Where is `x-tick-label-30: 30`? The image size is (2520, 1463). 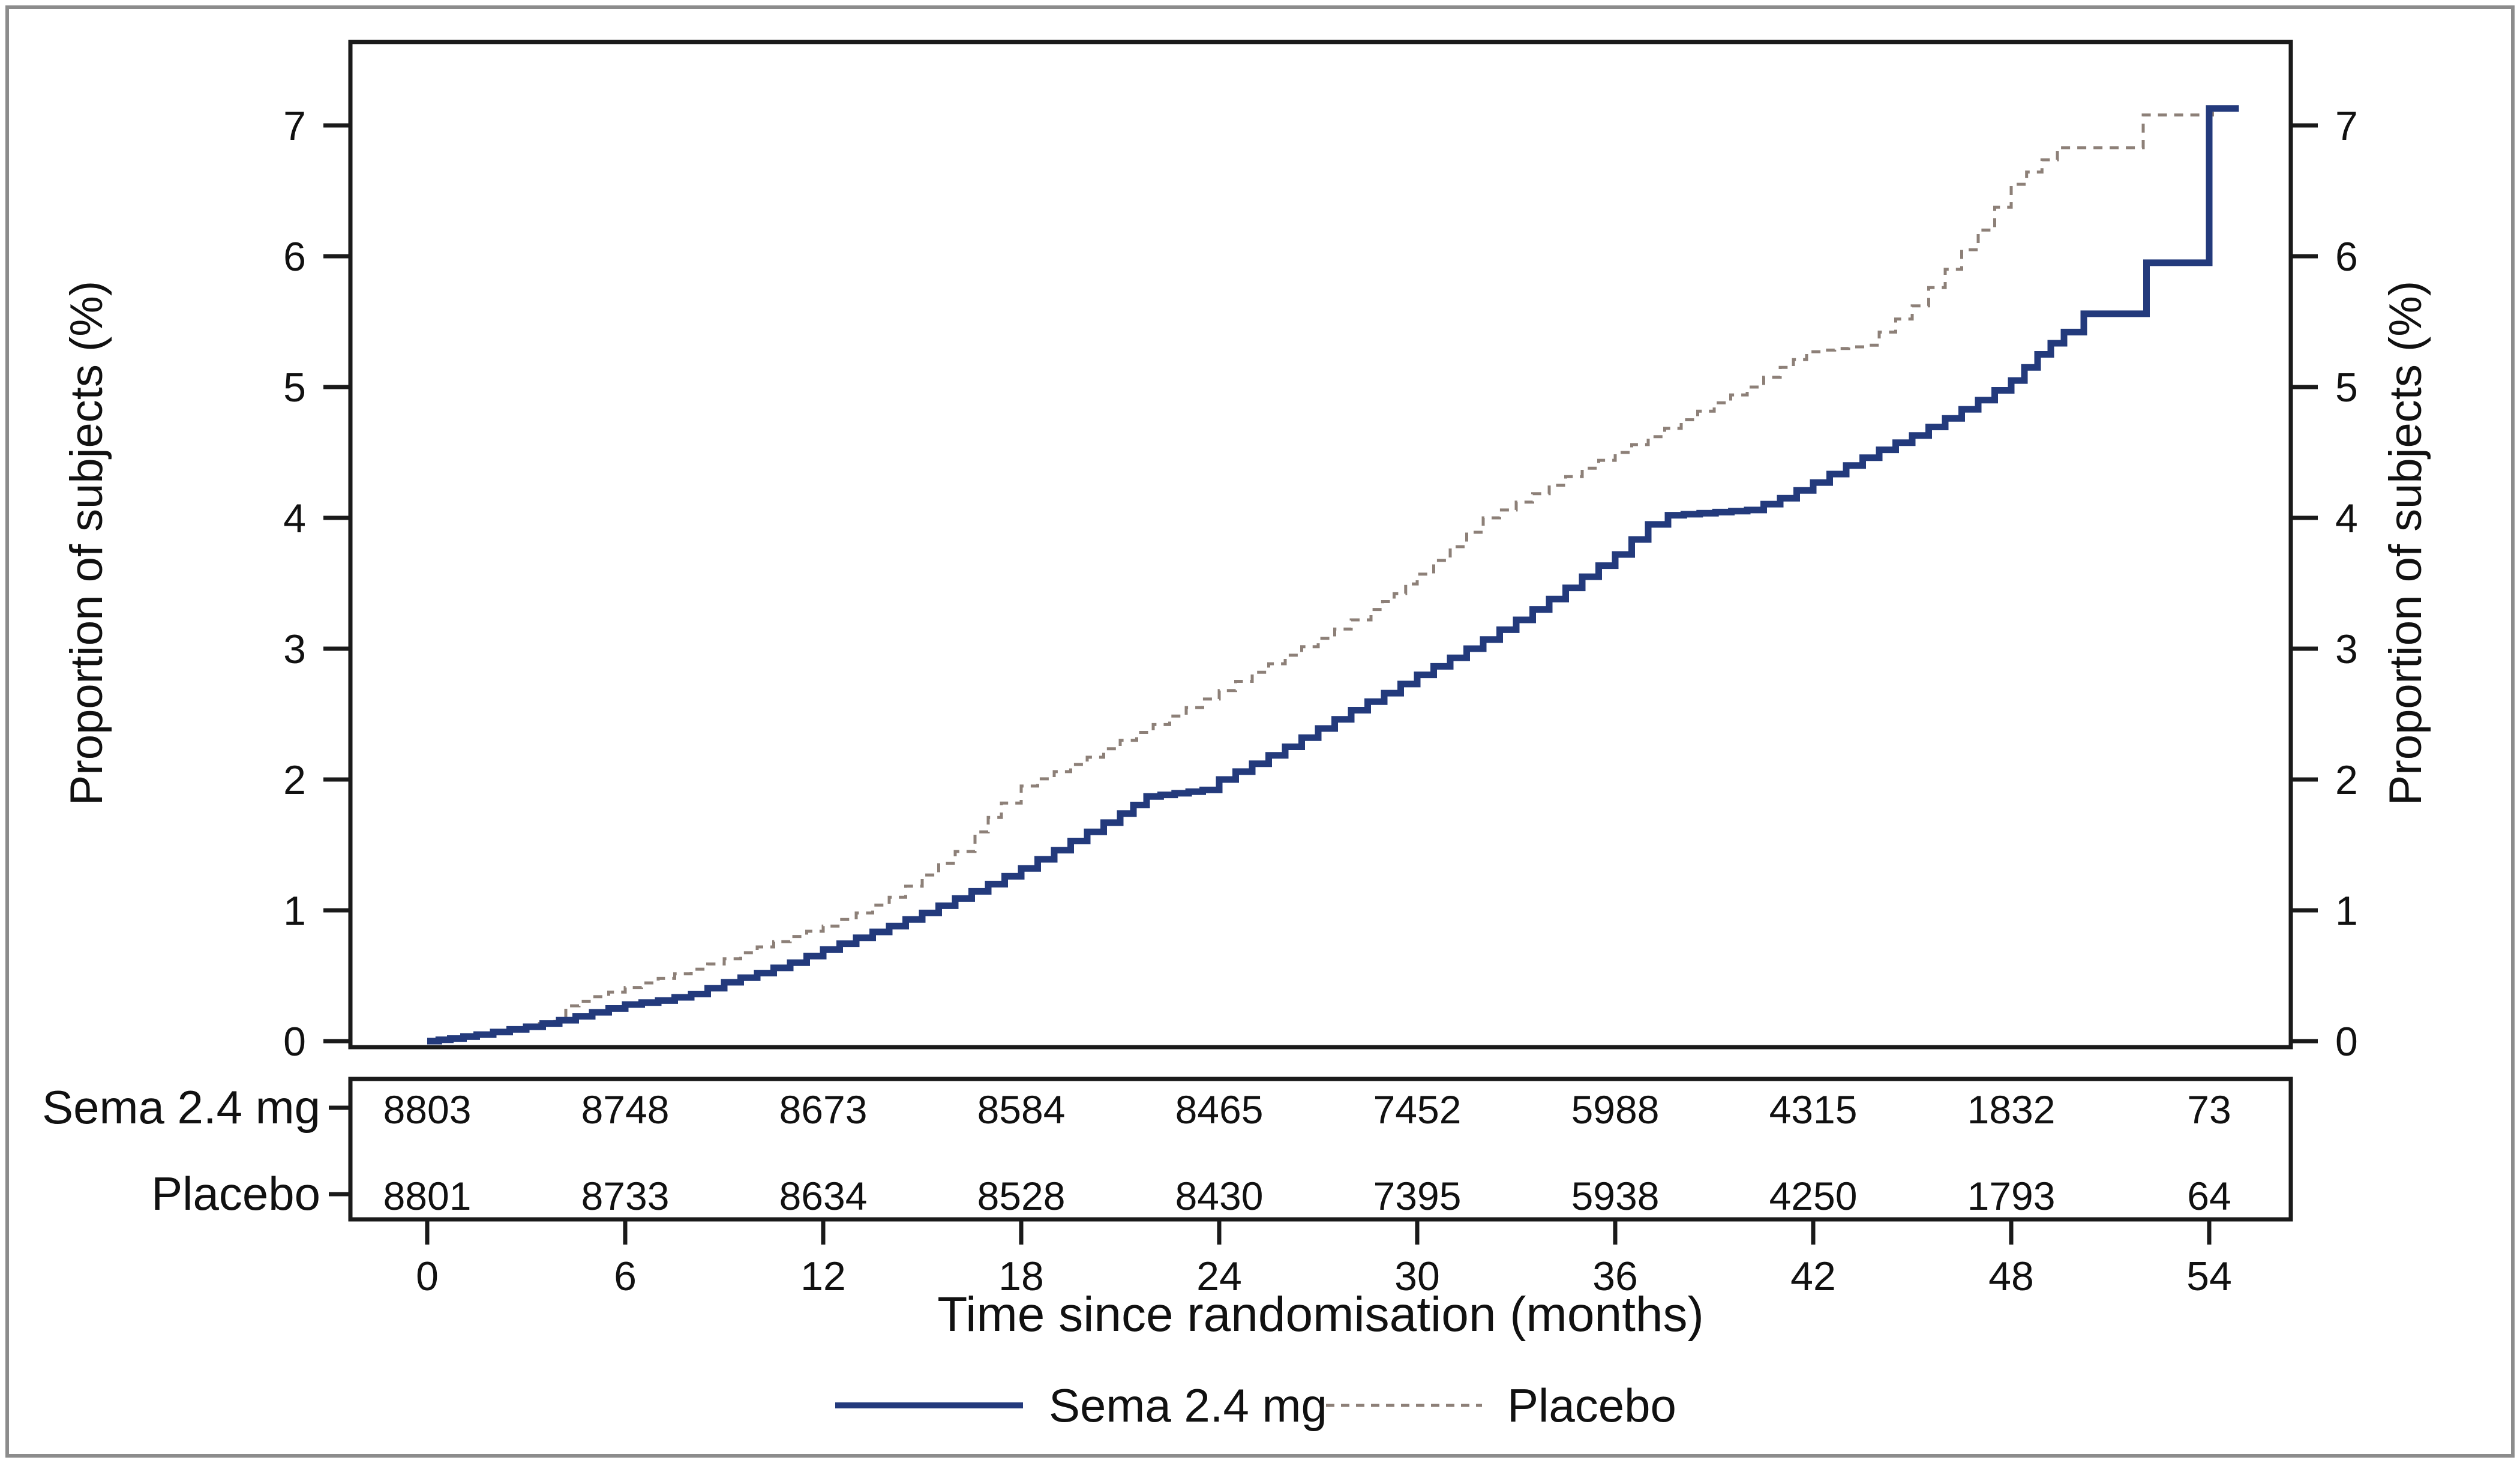
x-tick-label-30: 30 is located at coordinates (1417, 1276).